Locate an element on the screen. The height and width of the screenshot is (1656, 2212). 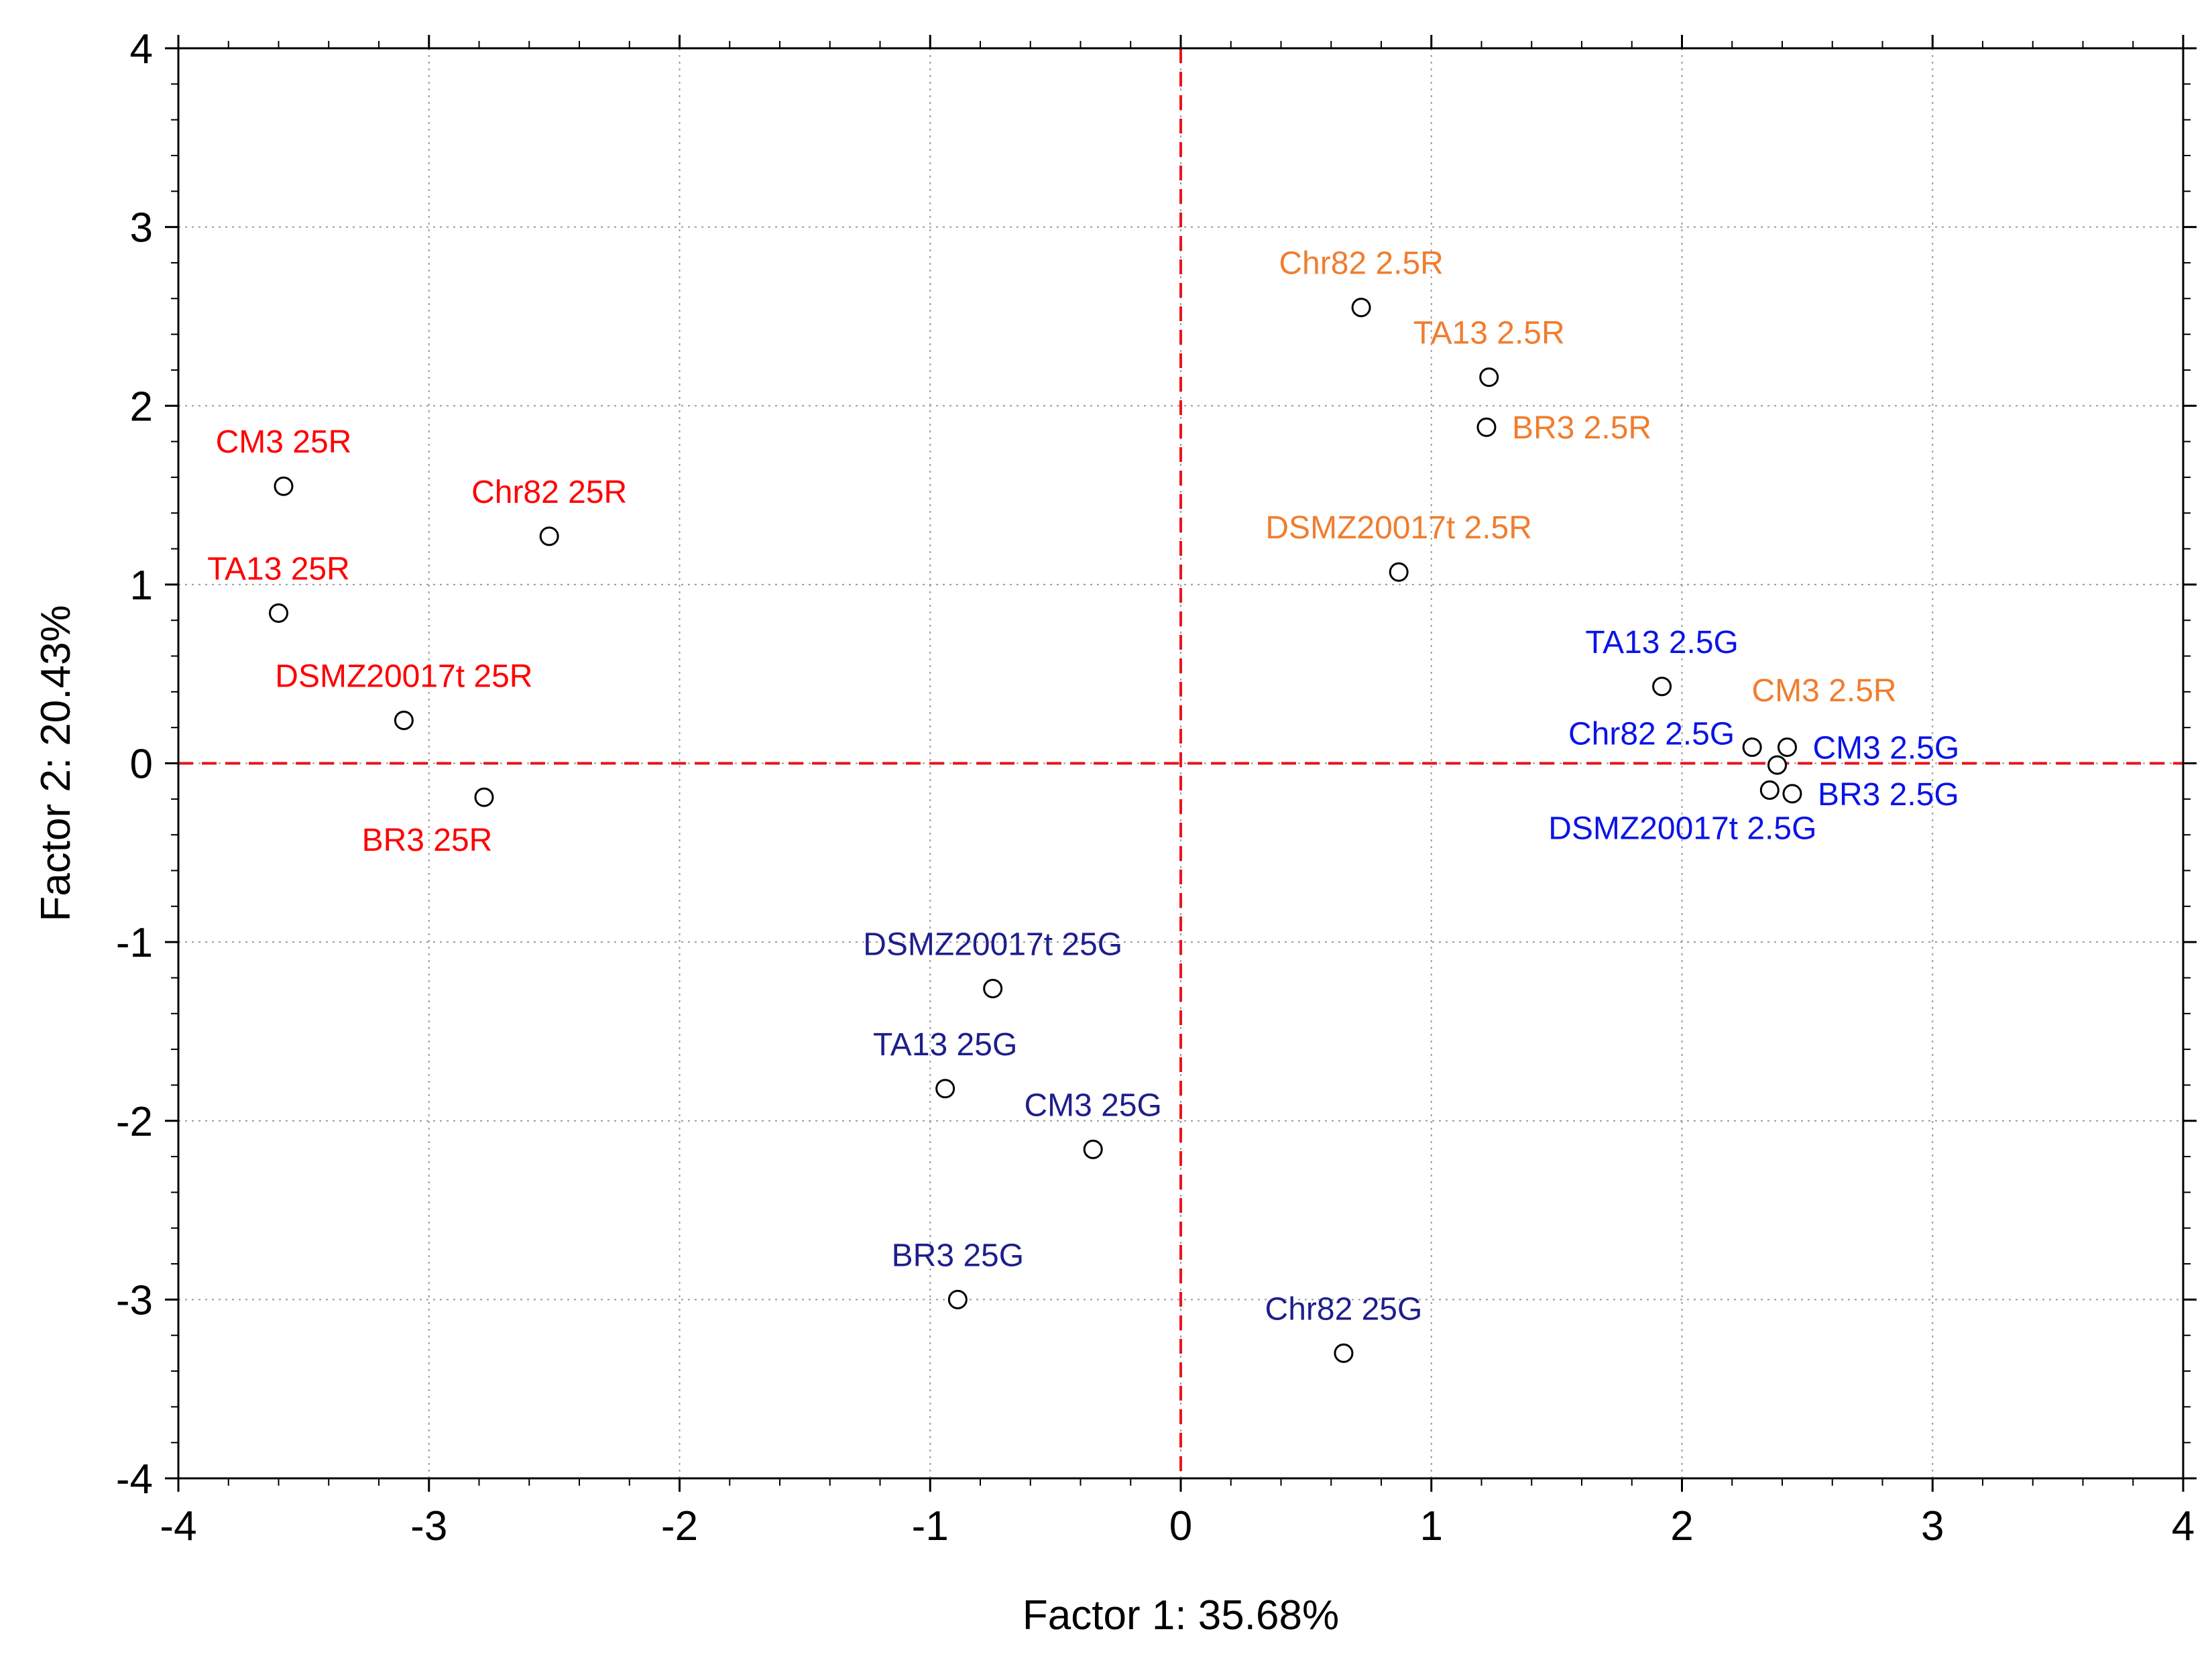
x-tick-label: 3 is located at coordinates (1932, 1526).